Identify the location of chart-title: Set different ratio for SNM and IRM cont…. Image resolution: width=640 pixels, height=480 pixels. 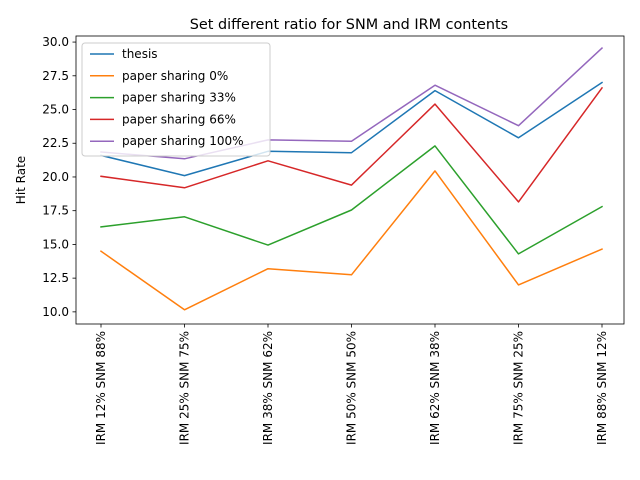
(349, 25).